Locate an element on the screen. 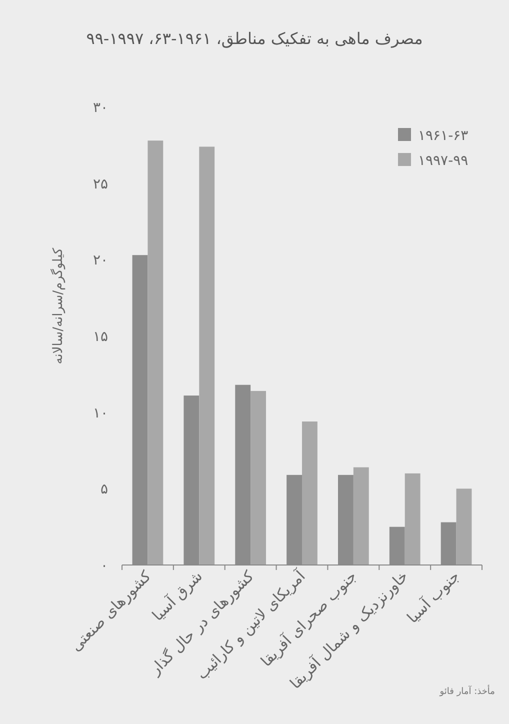 The width and height of the screenshot is (509, 724). y-tick-label: ۵ is located at coordinates (104, 490).